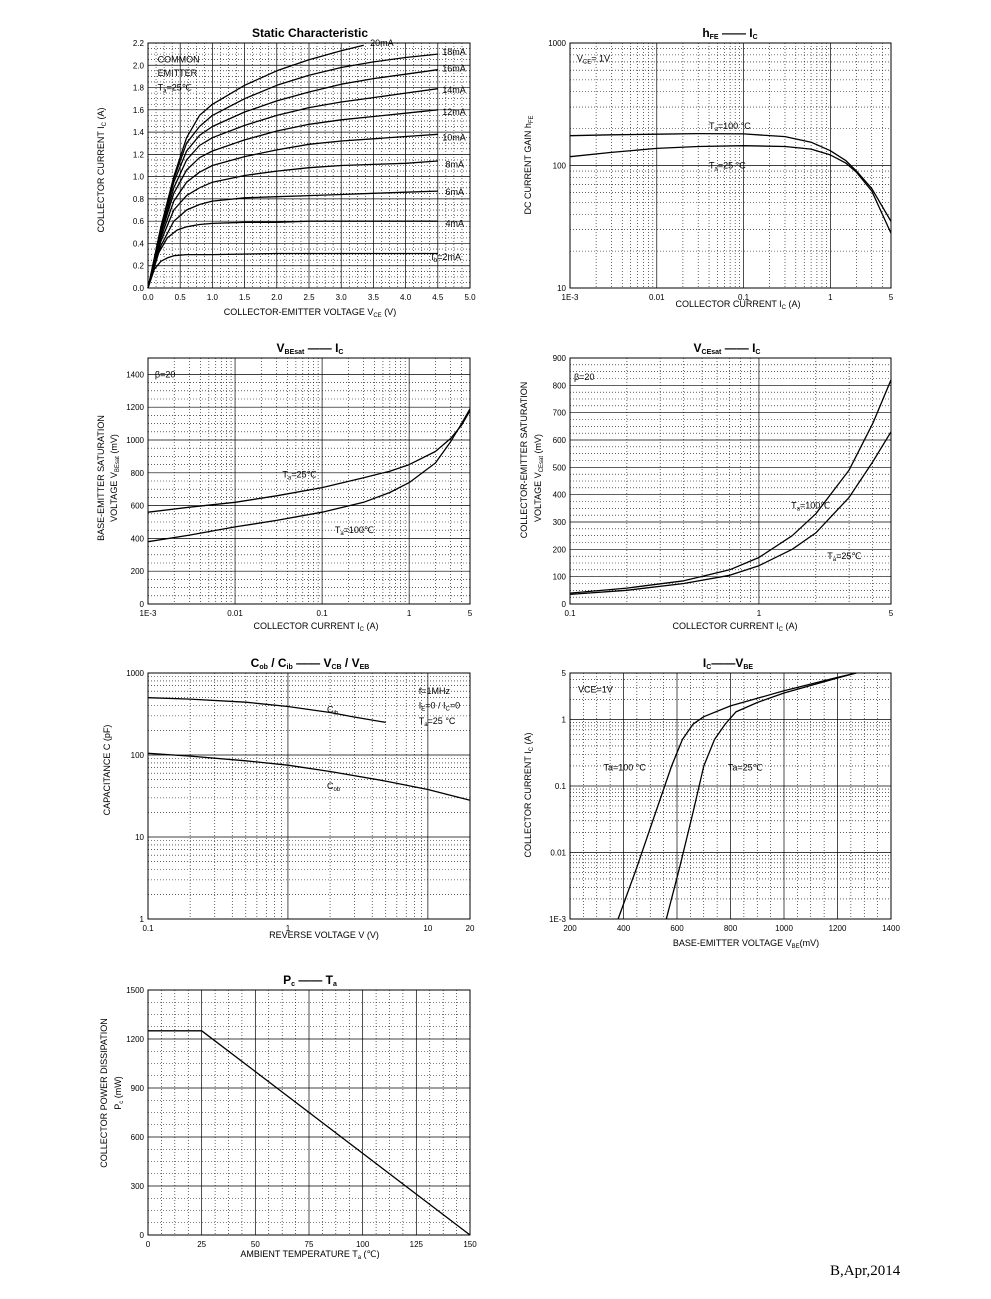 The height and width of the screenshot is (1299, 991). What do you see at coordinates (245, 297) in the screenshot?
I see `x-tick-label: 1.5` at bounding box center [245, 297].